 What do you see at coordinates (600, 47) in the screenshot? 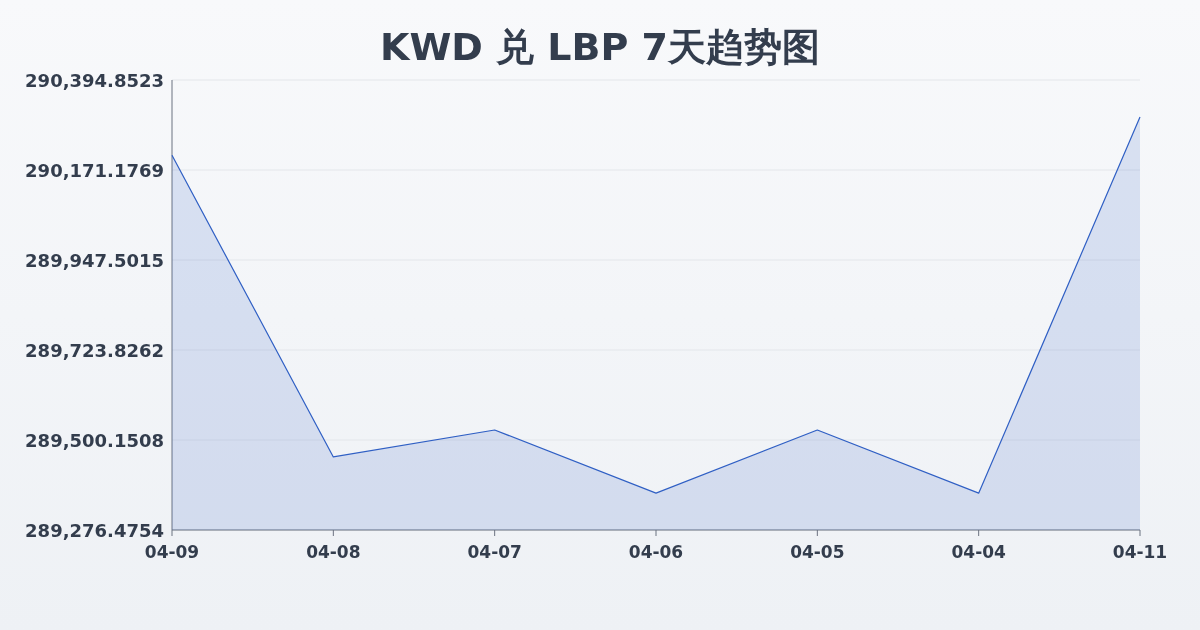
I see `chart-title: KWD 兑 LBP 7天趋势图` at bounding box center [600, 47].